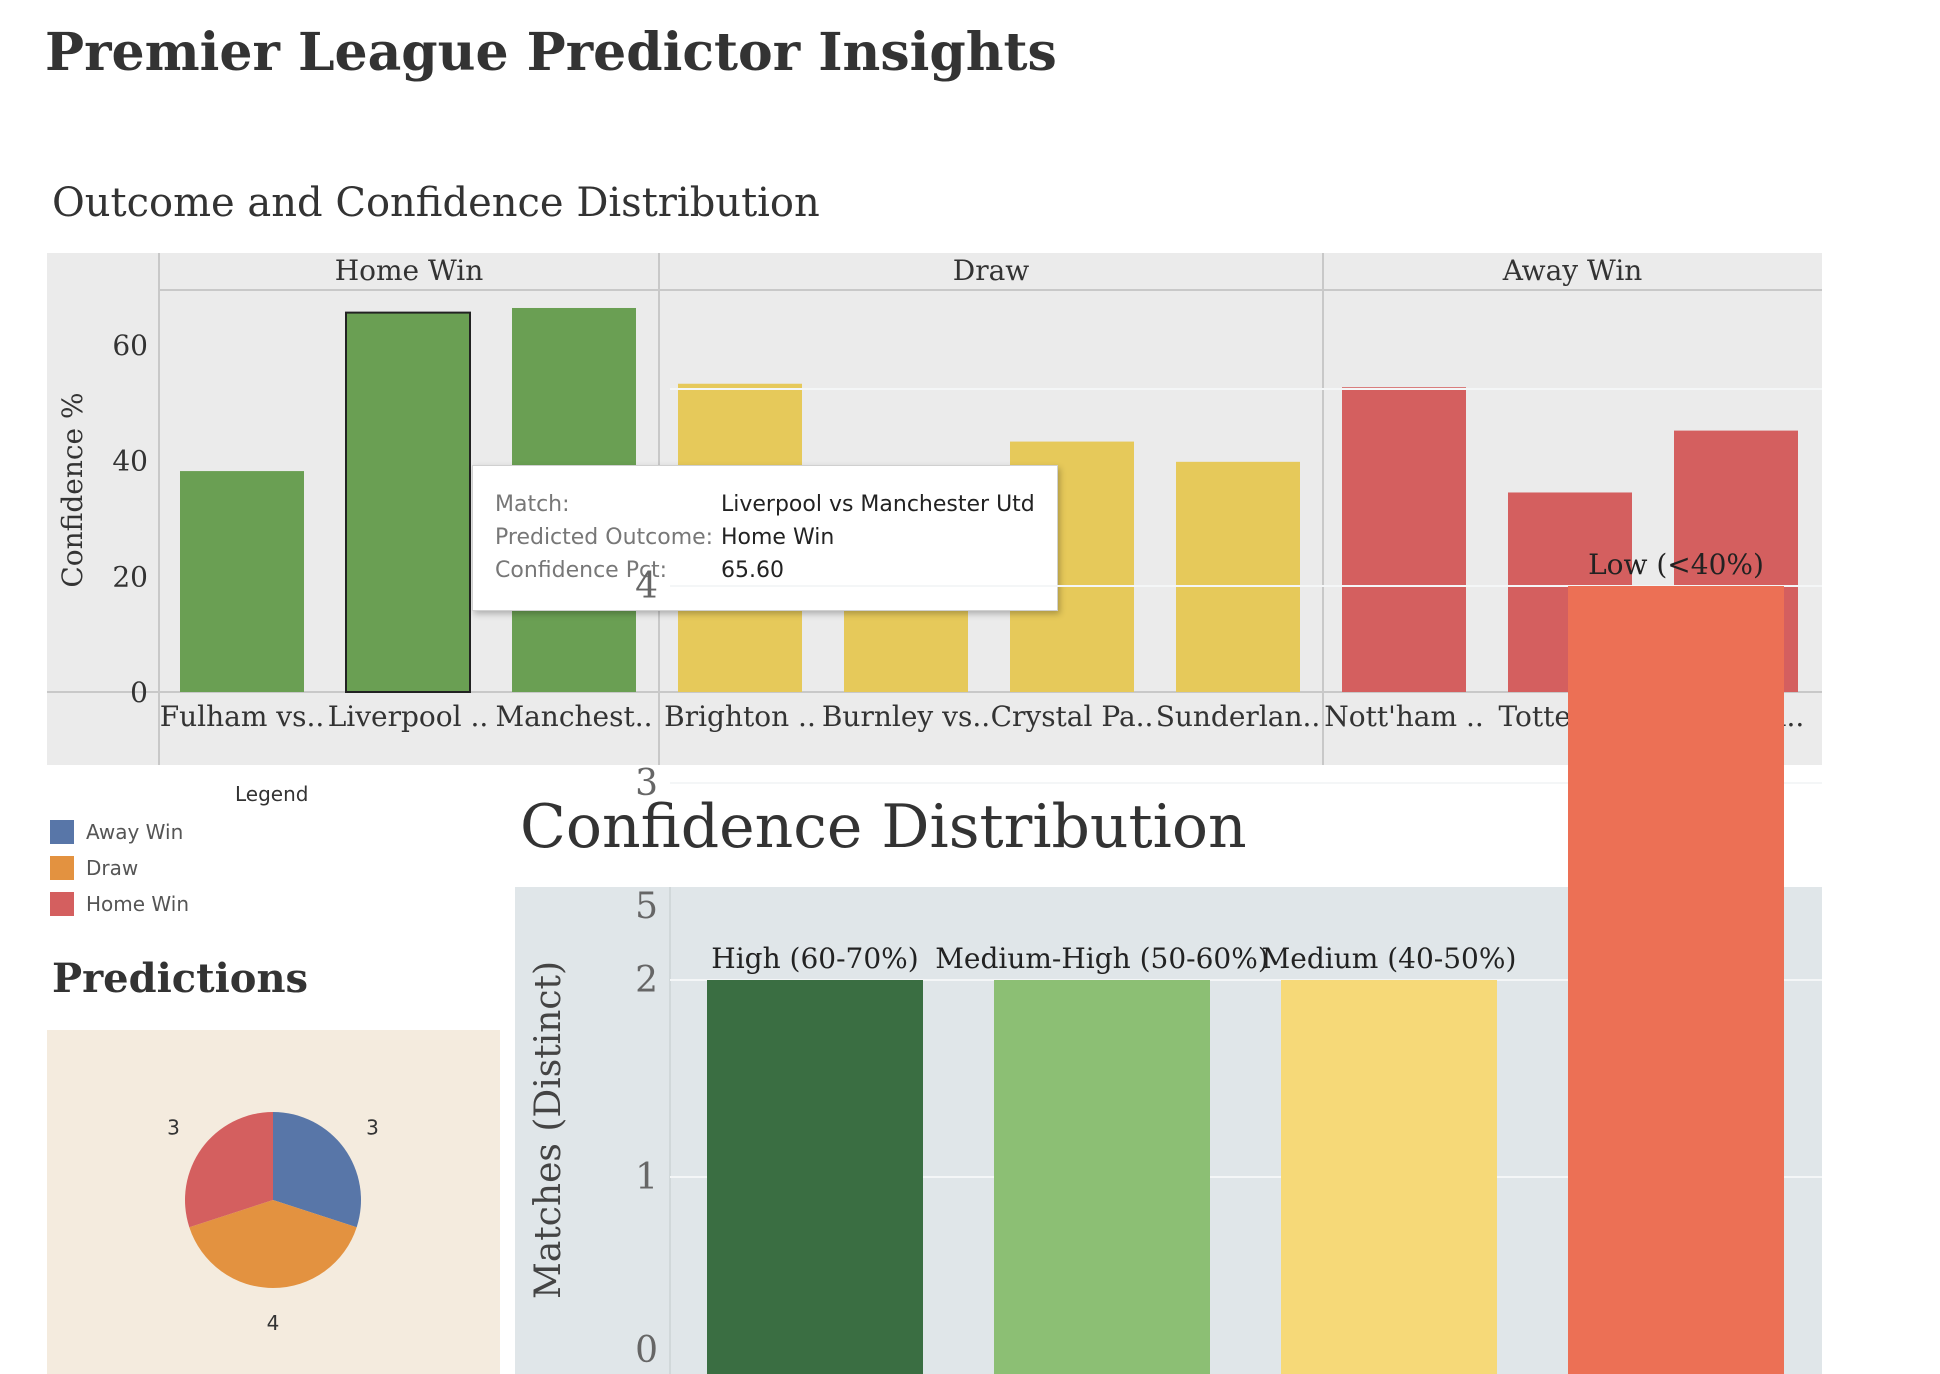 Image resolution: width=1940 pixels, height=1374 pixels. What do you see at coordinates (275, 852) in the screenshot?
I see `outcome-legend: Legend Away Win Draw Home Win` at bounding box center [275, 852].